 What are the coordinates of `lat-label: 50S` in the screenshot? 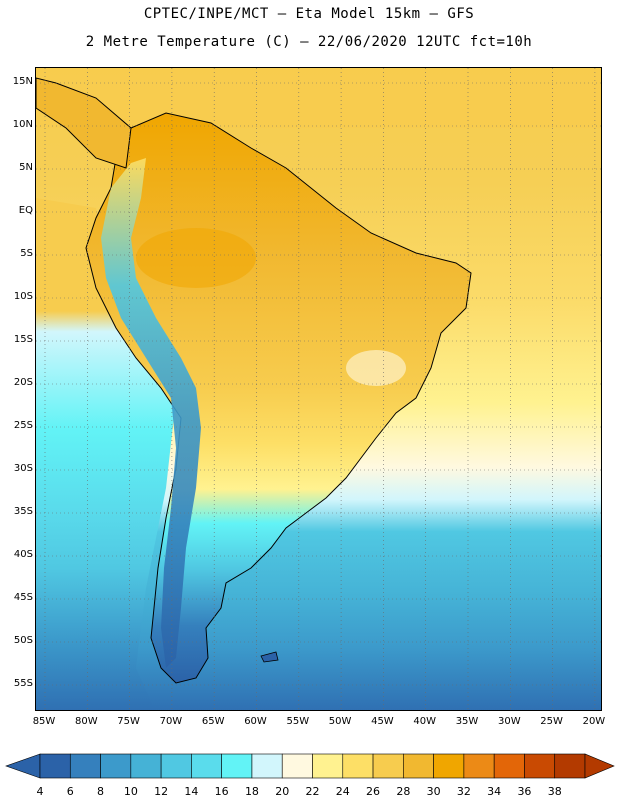 It's located at (23, 640).